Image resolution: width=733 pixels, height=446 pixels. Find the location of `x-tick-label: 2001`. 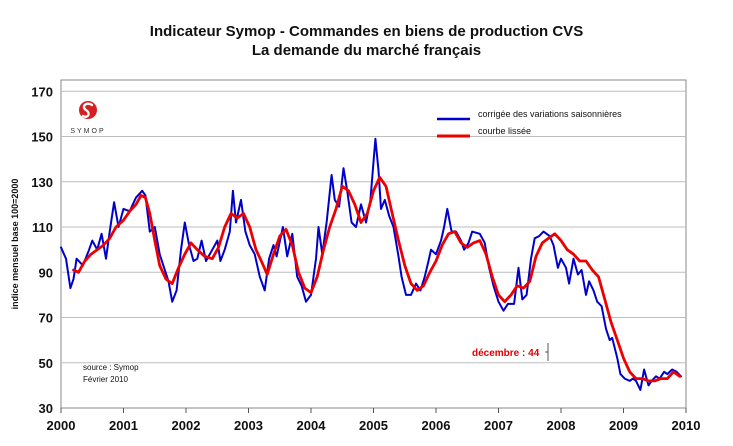

x-tick-label: 2001 is located at coordinates (123, 425).